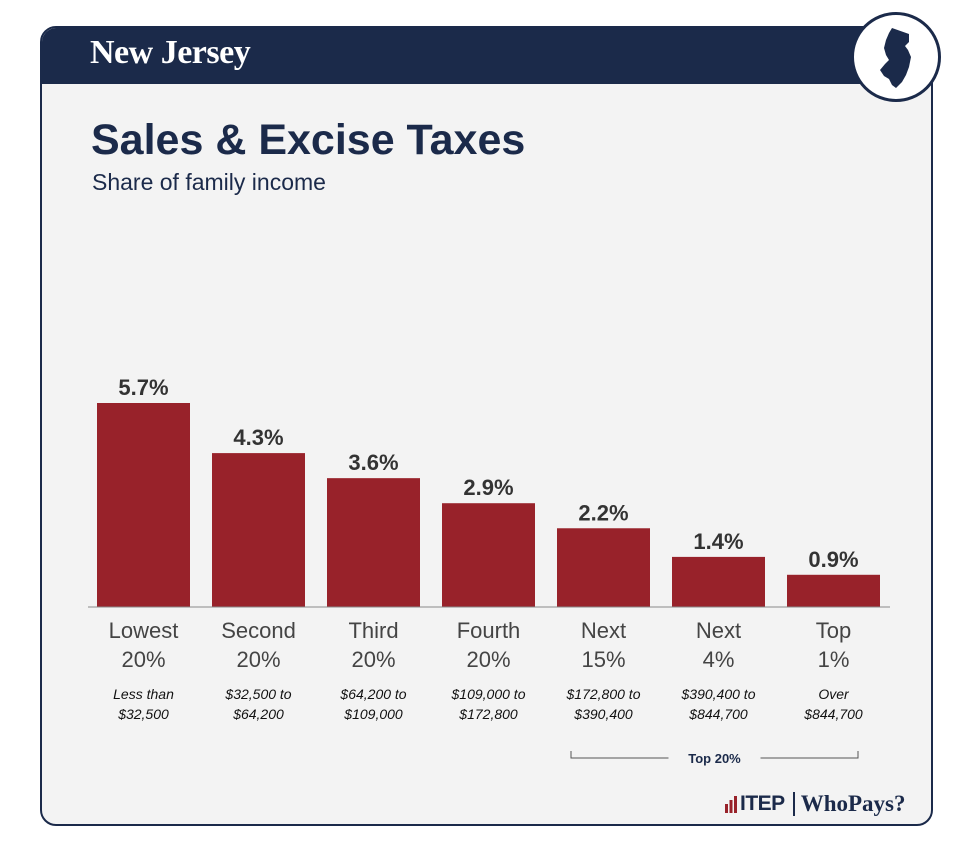 This screenshot has width=975, height=858. I want to click on income-range-label: $32,500, so click(143, 714).